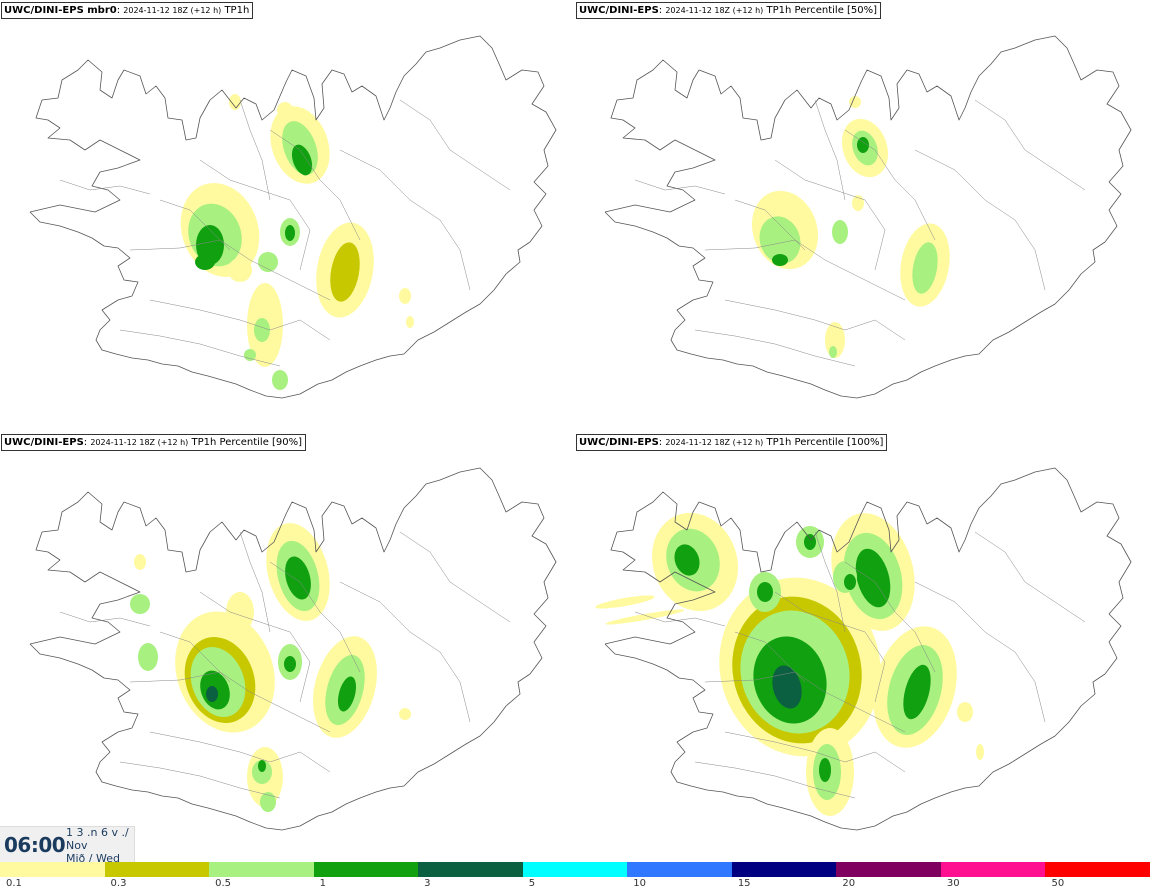 The height and width of the screenshot is (891, 1150). Describe the element at coordinates (237, 10) in the screenshot. I see `field-name: TP1h` at that location.